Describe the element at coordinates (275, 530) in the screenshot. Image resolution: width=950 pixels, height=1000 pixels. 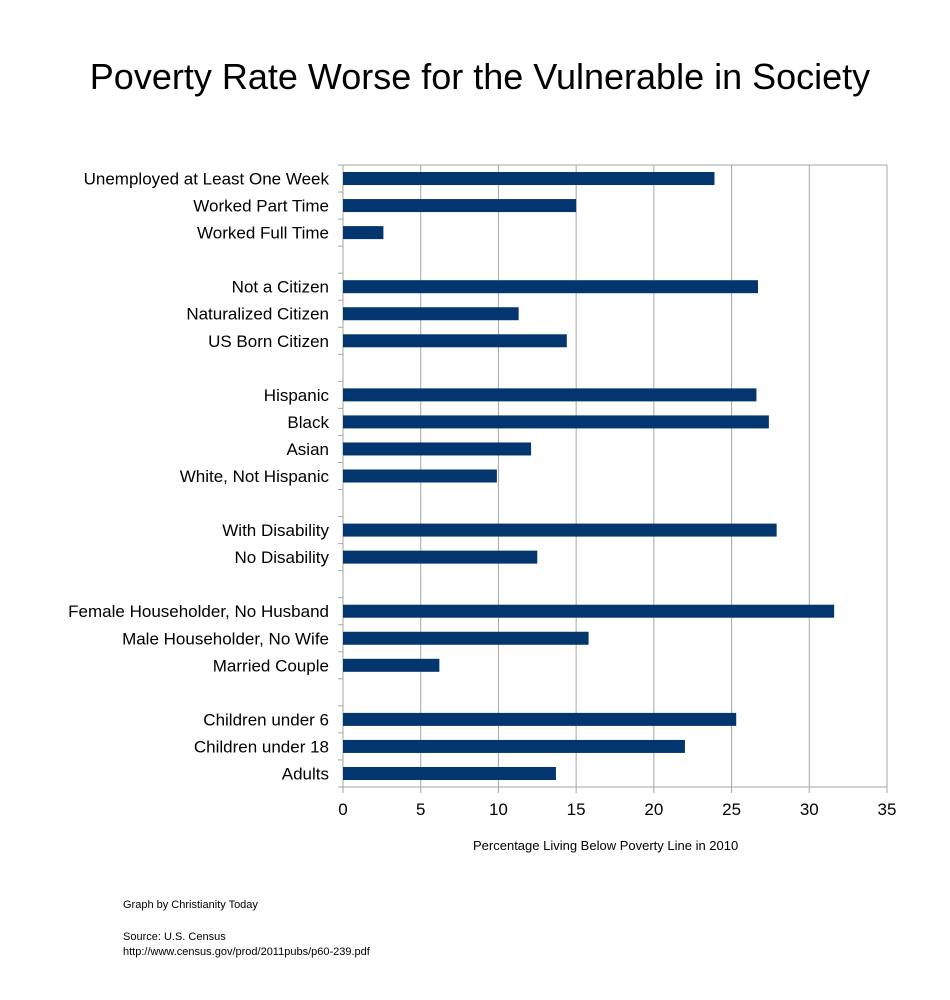
I see `category-label: With Disability` at that location.